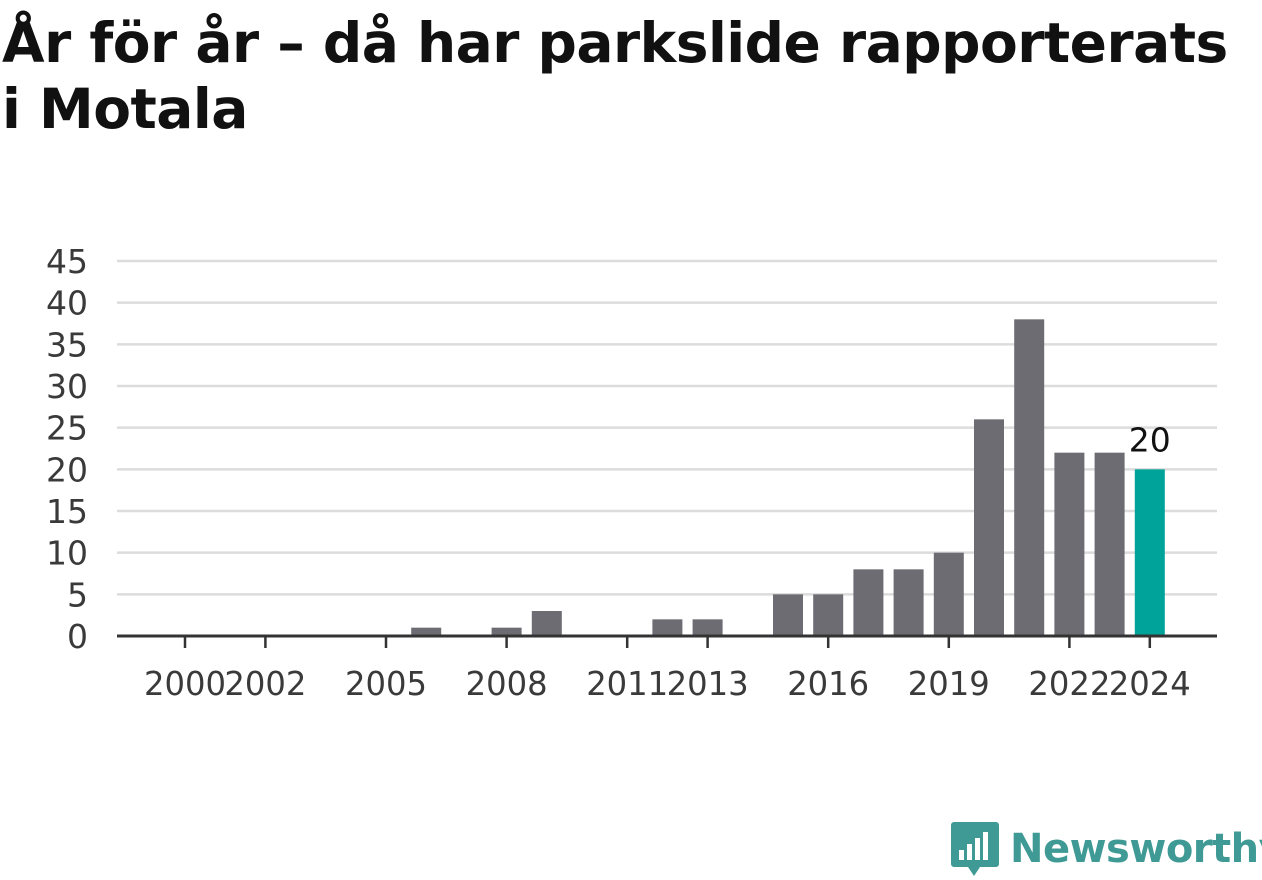 This screenshot has width=1262, height=880. I want to click on bar-2009, so click(546, 623).